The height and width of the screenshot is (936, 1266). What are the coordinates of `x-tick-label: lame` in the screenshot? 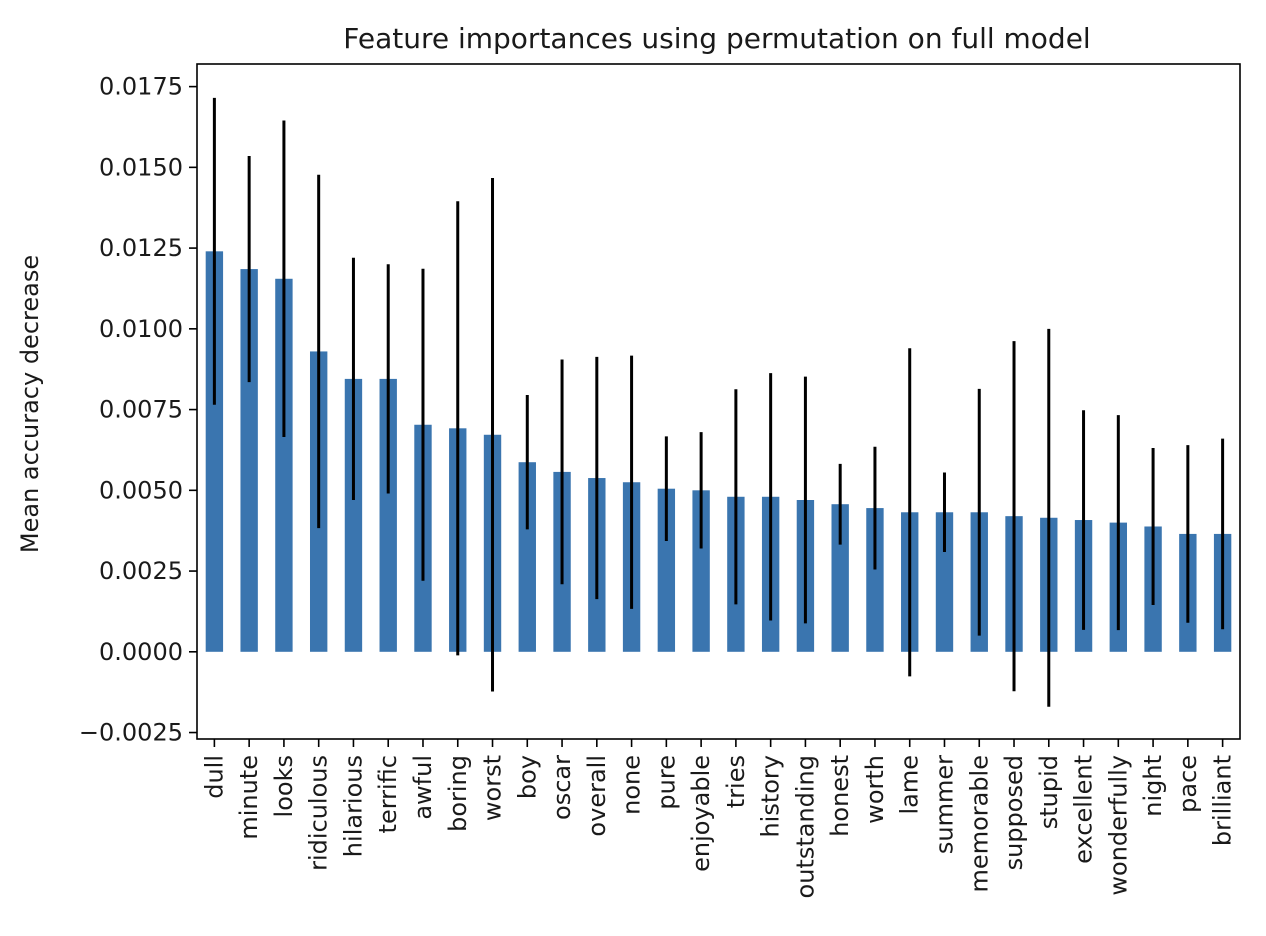 It's located at (910, 785).